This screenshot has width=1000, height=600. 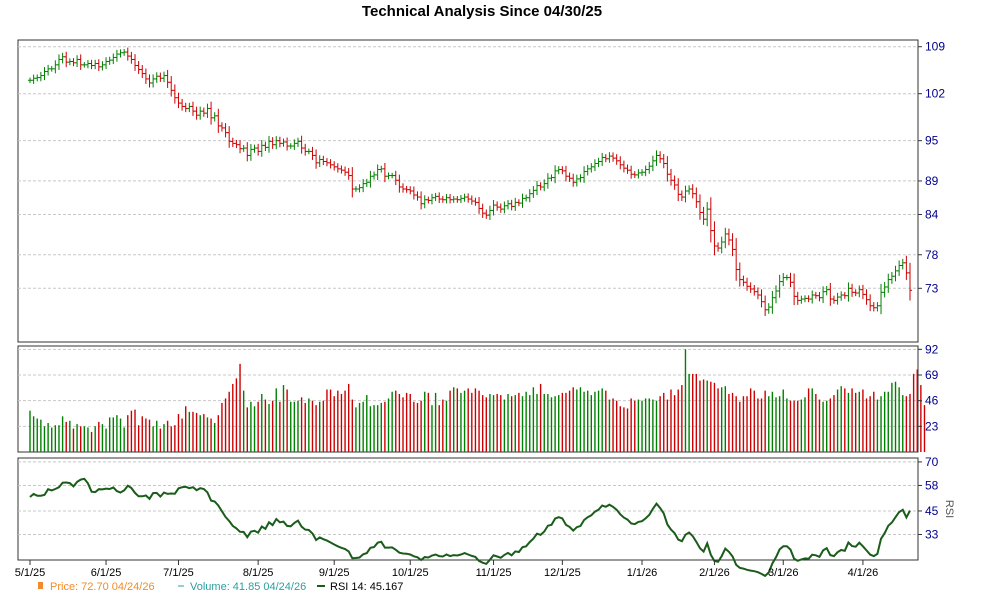 What do you see at coordinates (932, 255) in the screenshot?
I see `price-y-tick-label: 78` at bounding box center [932, 255].